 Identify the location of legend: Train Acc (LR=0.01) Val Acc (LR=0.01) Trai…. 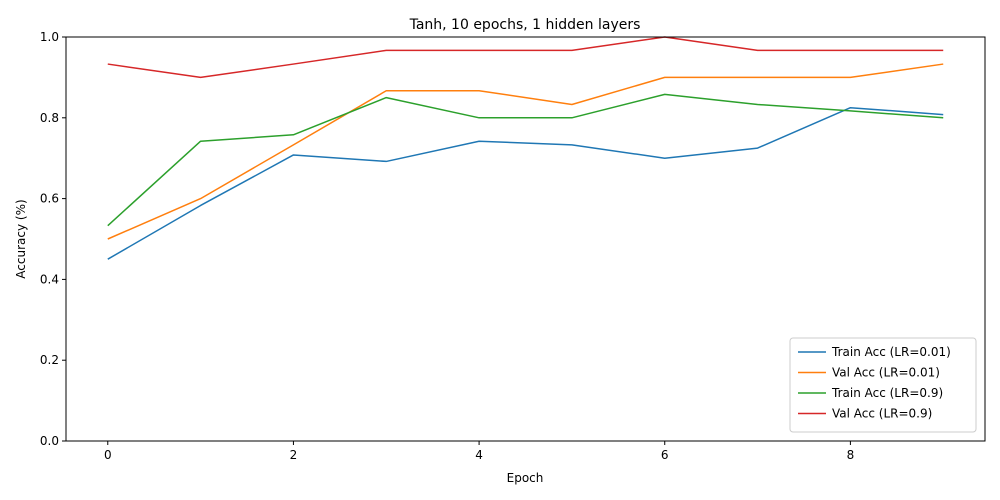
(883, 385).